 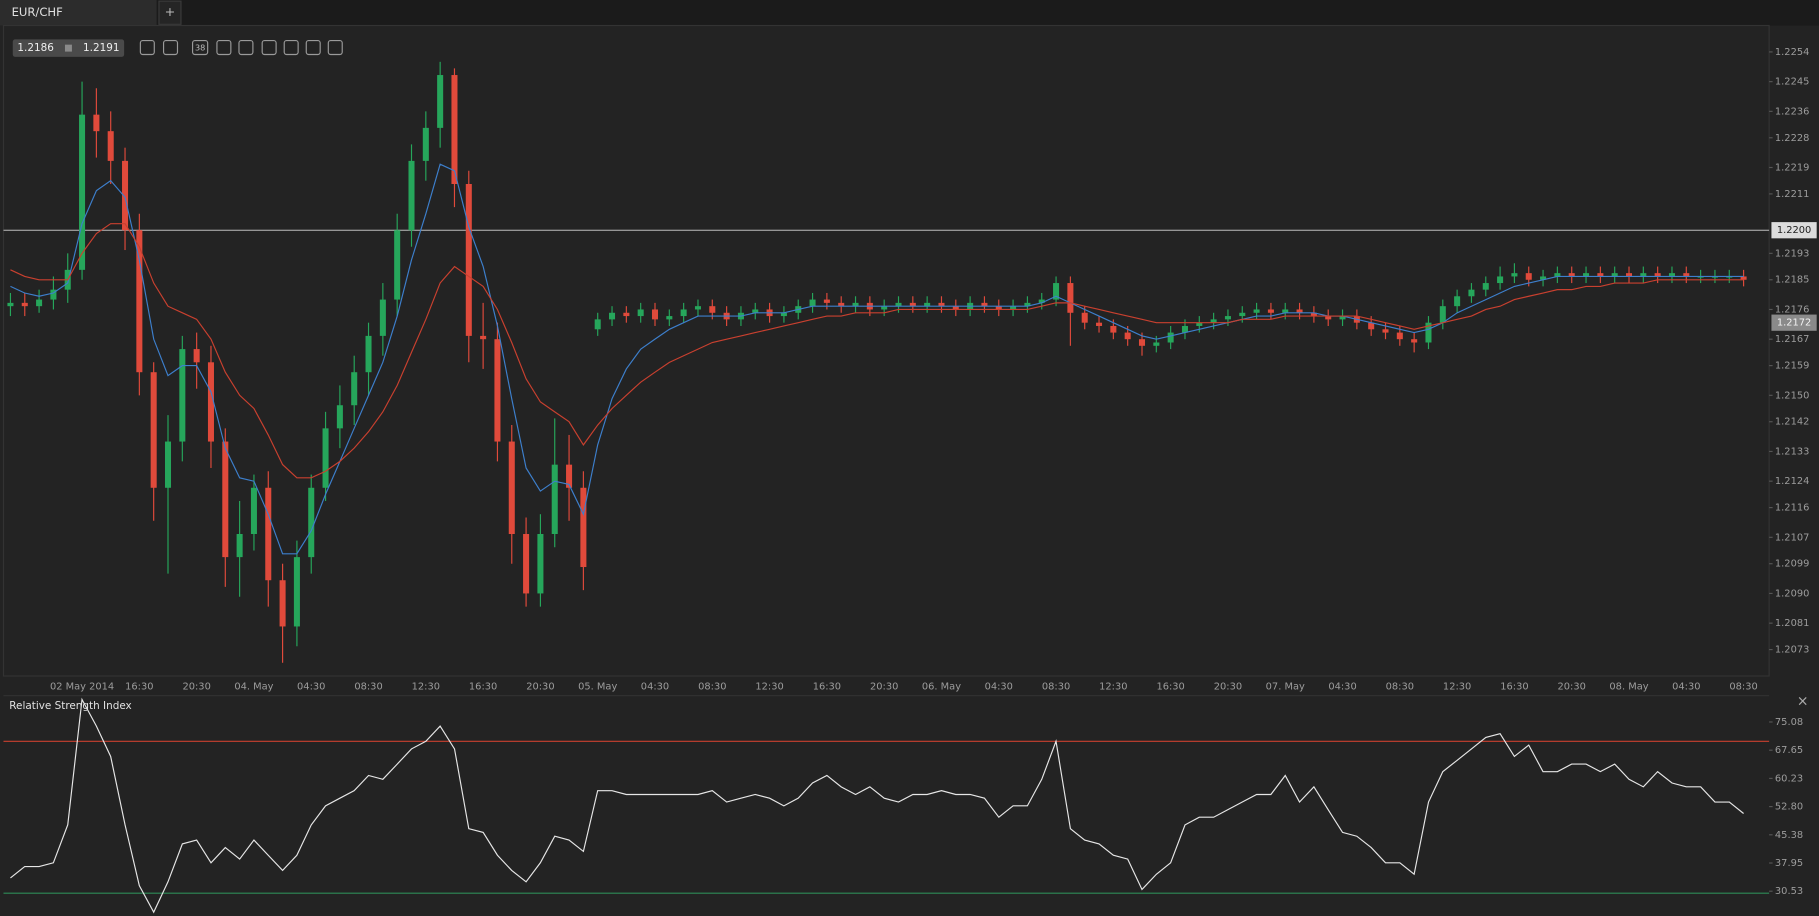 What do you see at coordinates (827, 686) in the screenshot?
I see `x-tick-label: 16:30` at bounding box center [827, 686].